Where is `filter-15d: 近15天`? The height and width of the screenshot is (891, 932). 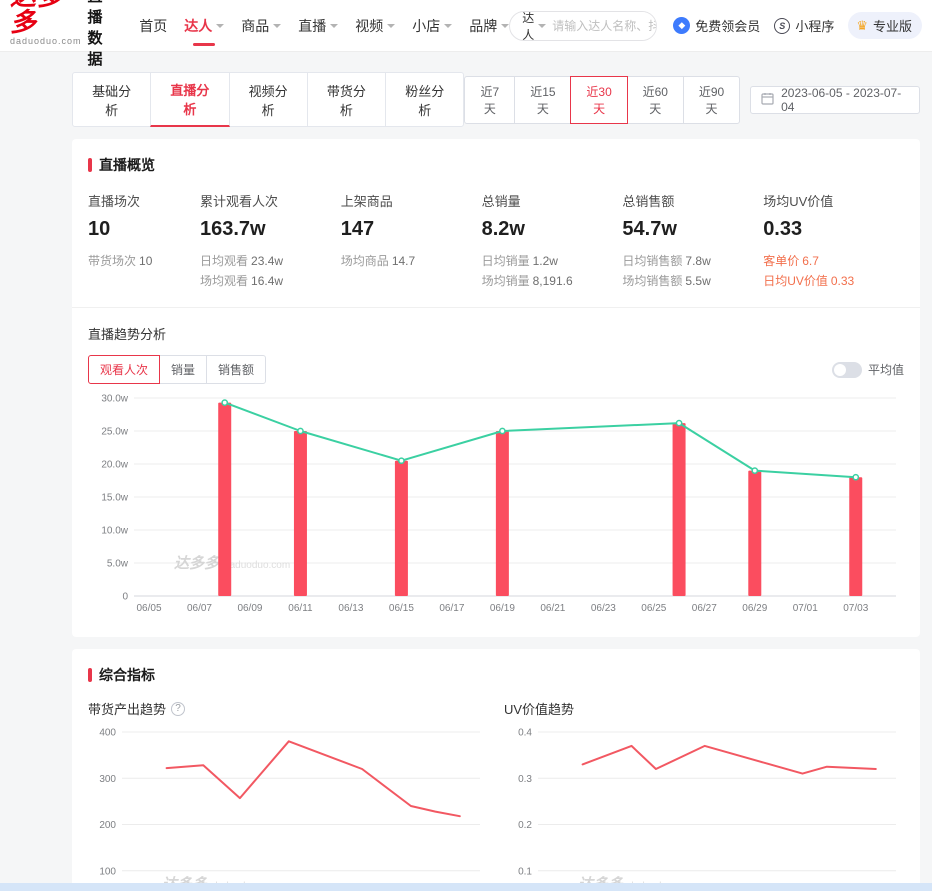 filter-15d: 近15天 is located at coordinates (543, 99).